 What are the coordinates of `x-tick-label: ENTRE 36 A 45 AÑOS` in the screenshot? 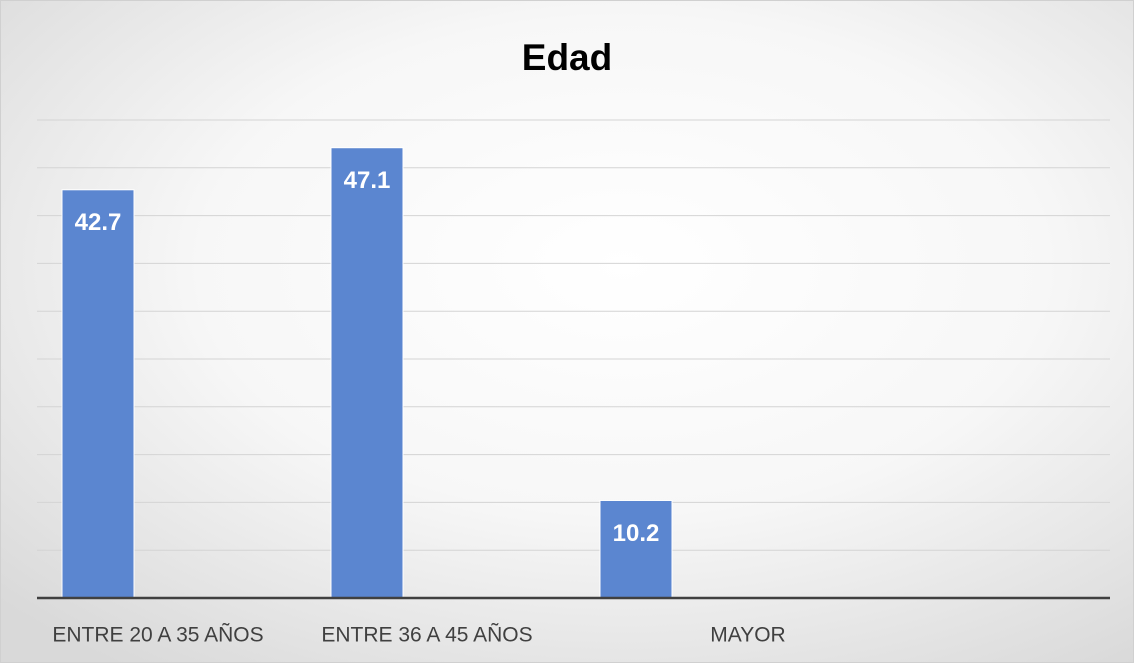 It's located at (426, 635).